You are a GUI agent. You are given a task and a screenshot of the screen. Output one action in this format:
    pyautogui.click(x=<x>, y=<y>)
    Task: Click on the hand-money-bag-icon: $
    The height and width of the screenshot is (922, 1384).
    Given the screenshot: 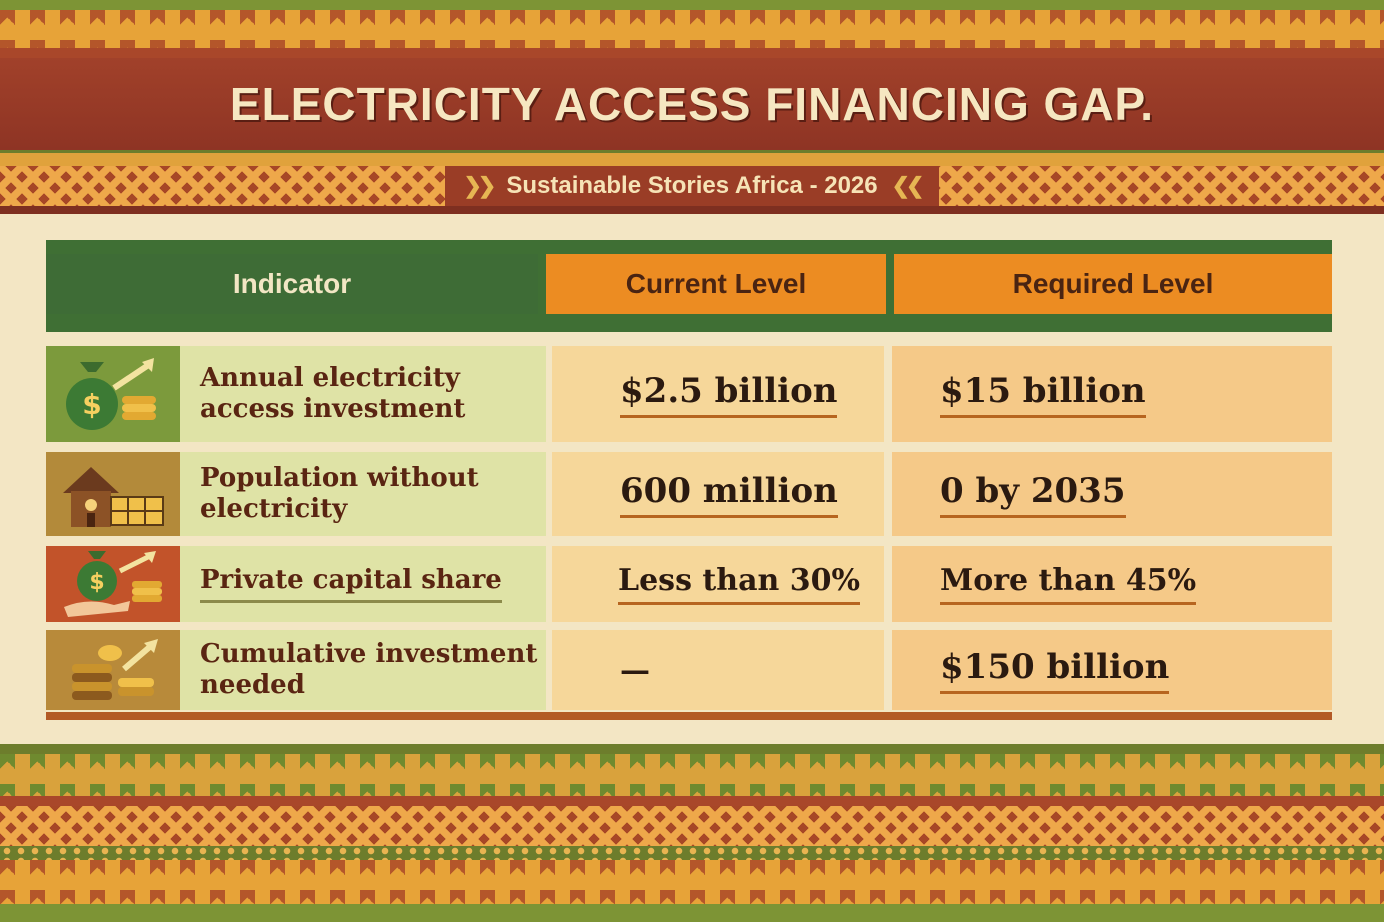 What is the action you would take?
    pyautogui.click(x=113, y=584)
    